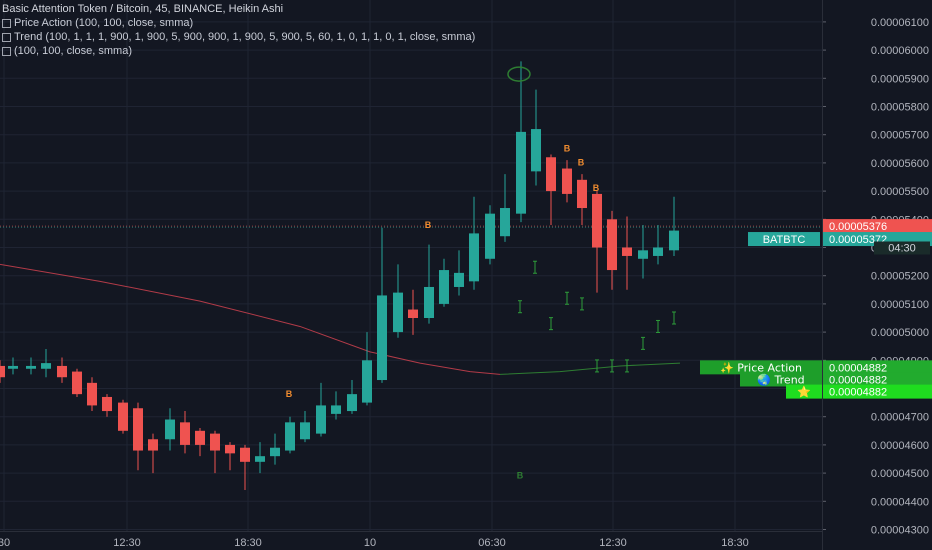  What do you see at coordinates (238, 23) in the screenshot?
I see `legend-indicator-row: Price Action (100, 100, close, smma)` at bounding box center [238, 23].